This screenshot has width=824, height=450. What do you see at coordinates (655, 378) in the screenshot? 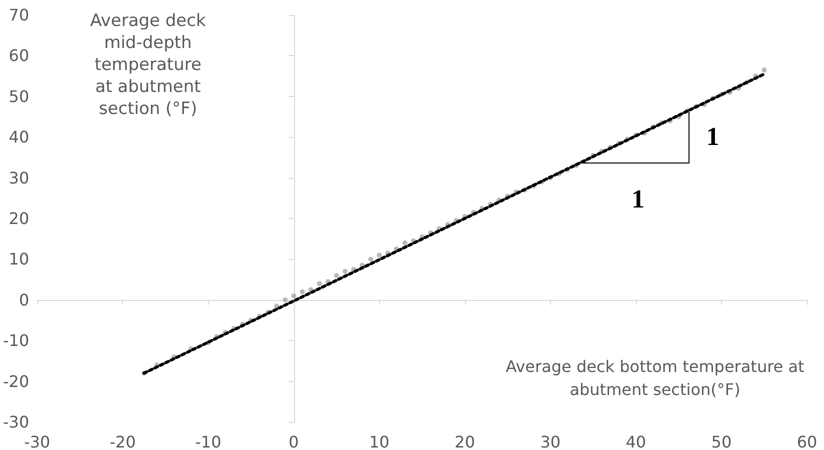
I see `x-axis-title: Average deck bottom temperature at abutment section(°F)` at bounding box center [655, 378].